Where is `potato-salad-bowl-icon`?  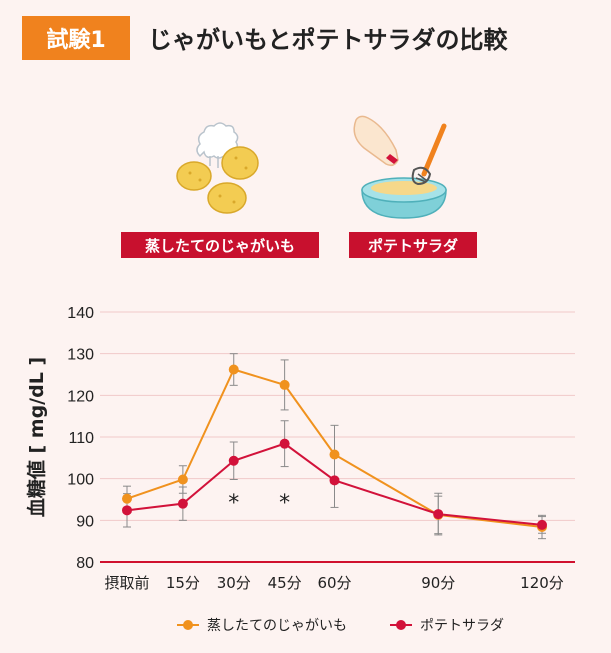
potato-salad-bowl-icon is located at coordinates (400, 167).